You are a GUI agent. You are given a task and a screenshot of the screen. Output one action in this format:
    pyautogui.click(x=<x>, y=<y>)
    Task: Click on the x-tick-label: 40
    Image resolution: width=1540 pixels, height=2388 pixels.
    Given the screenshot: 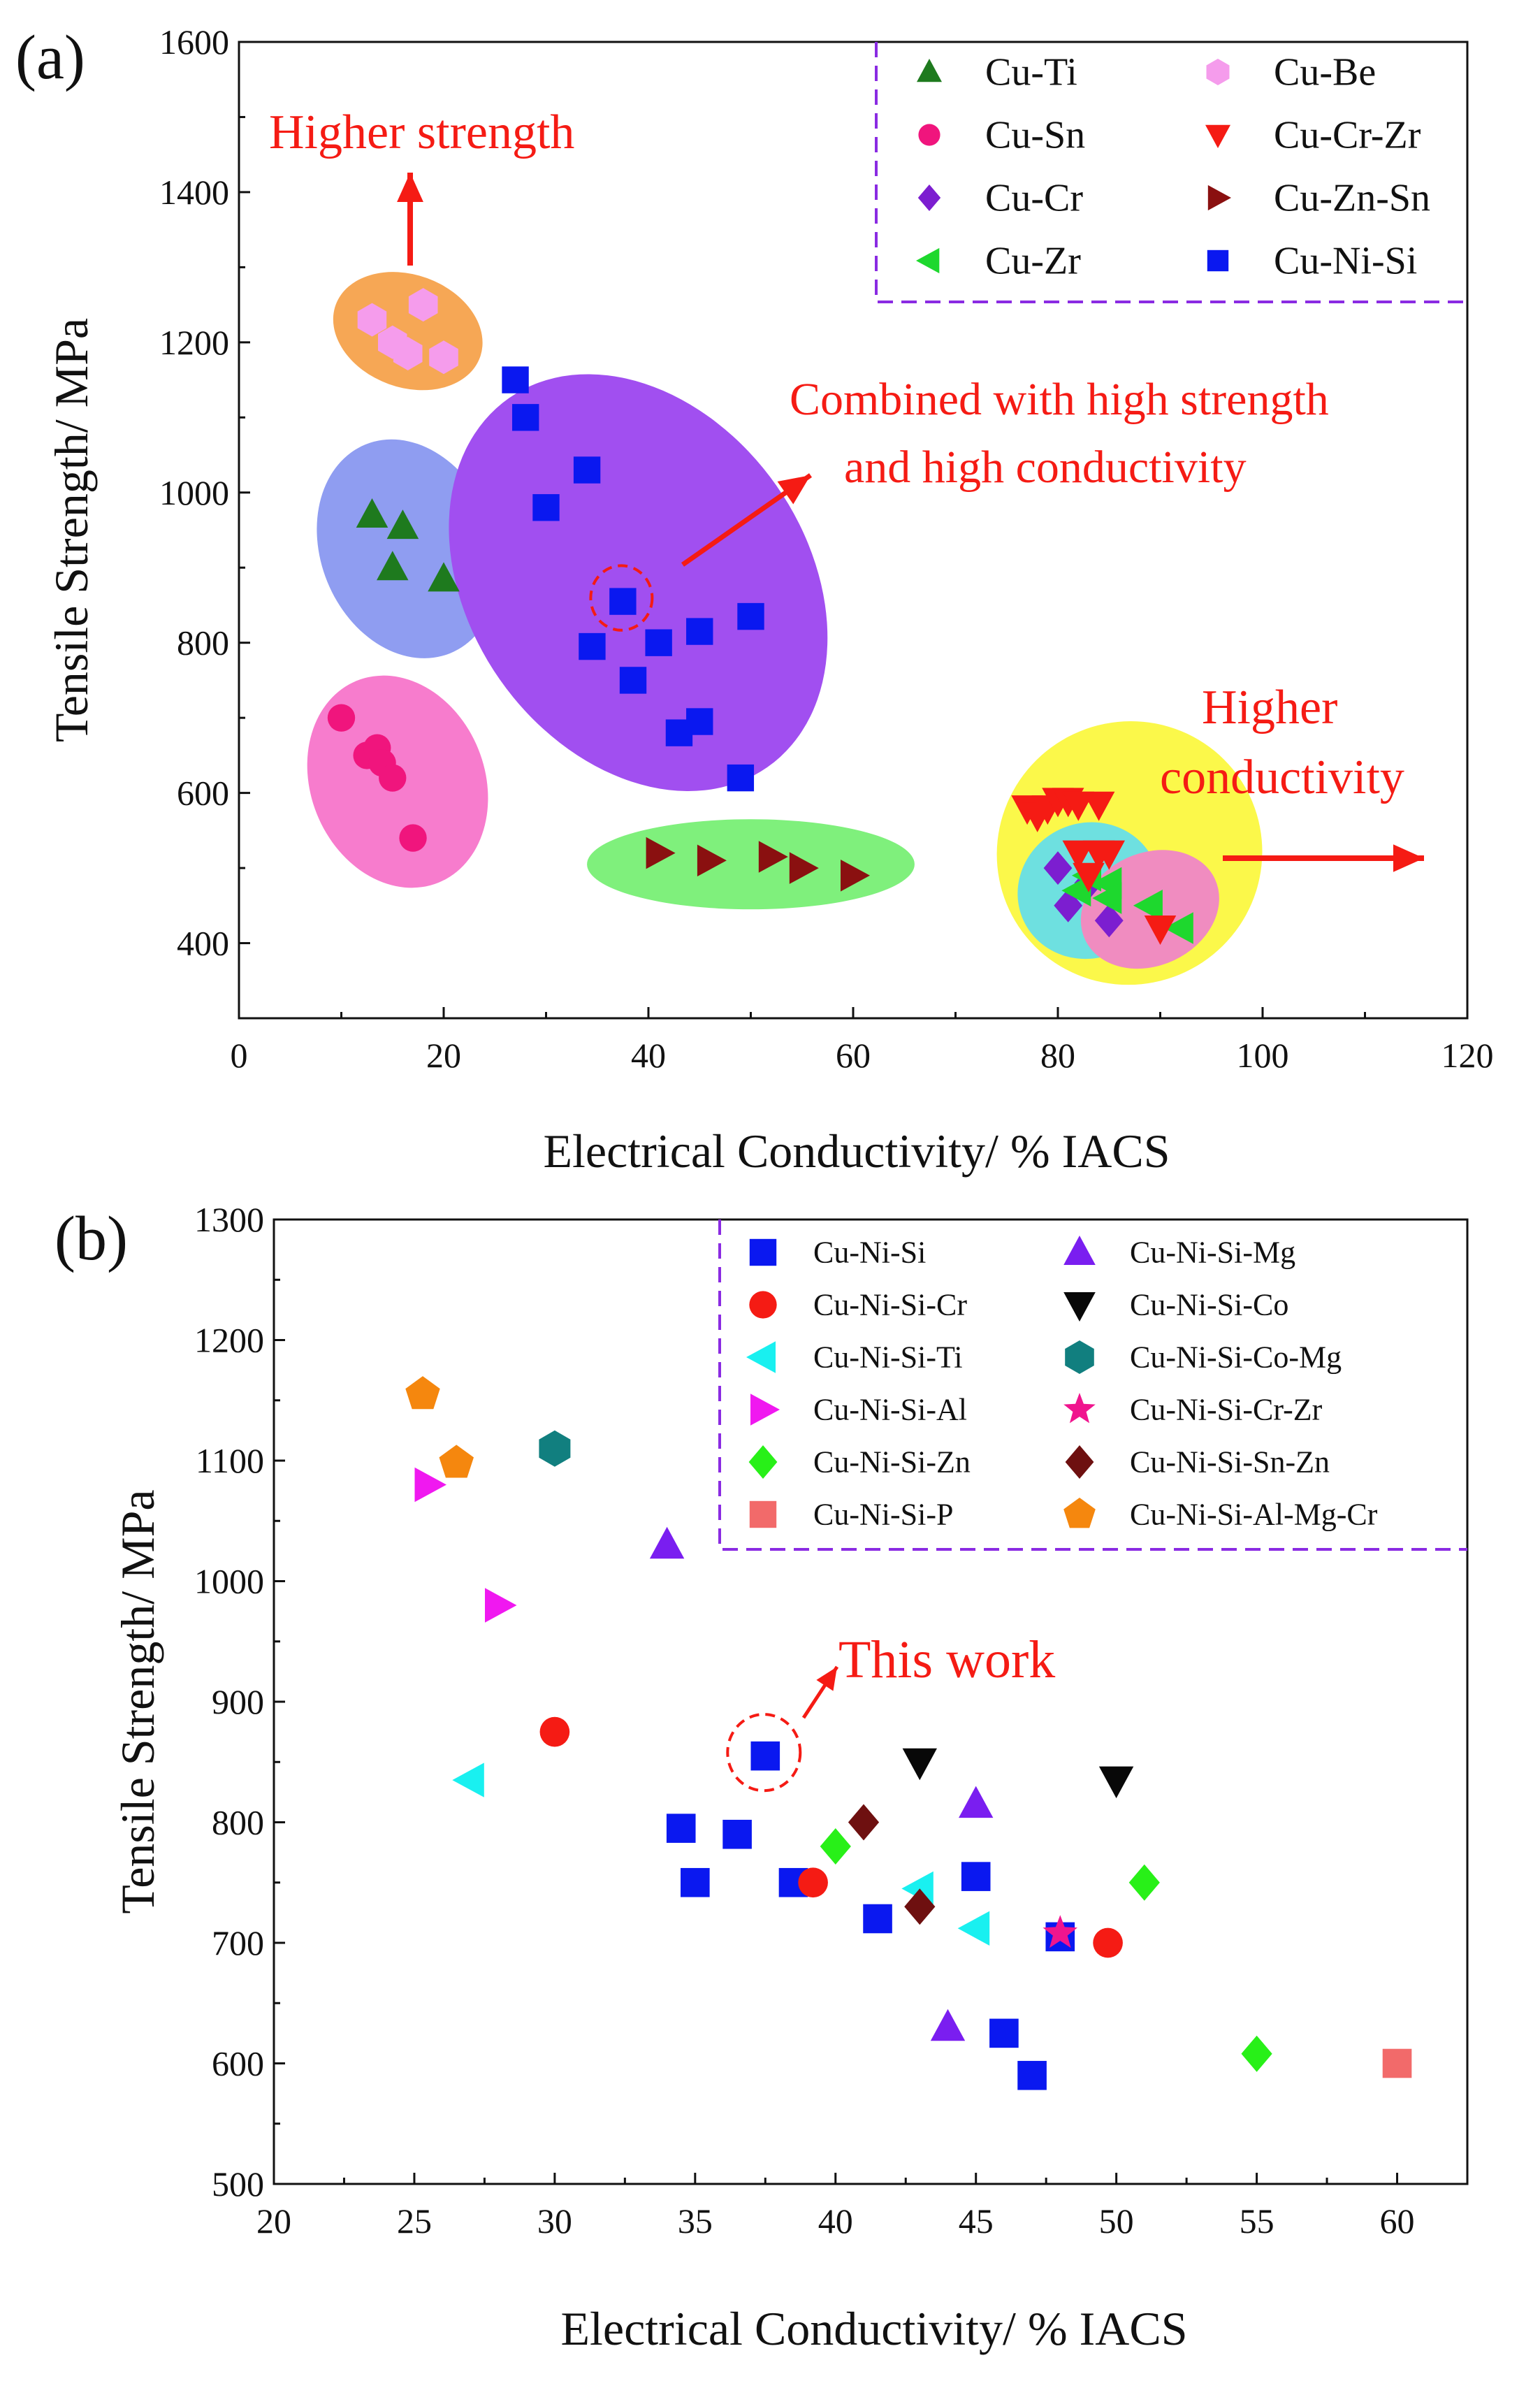 What is the action you would take?
    pyautogui.click(x=648, y=1055)
    